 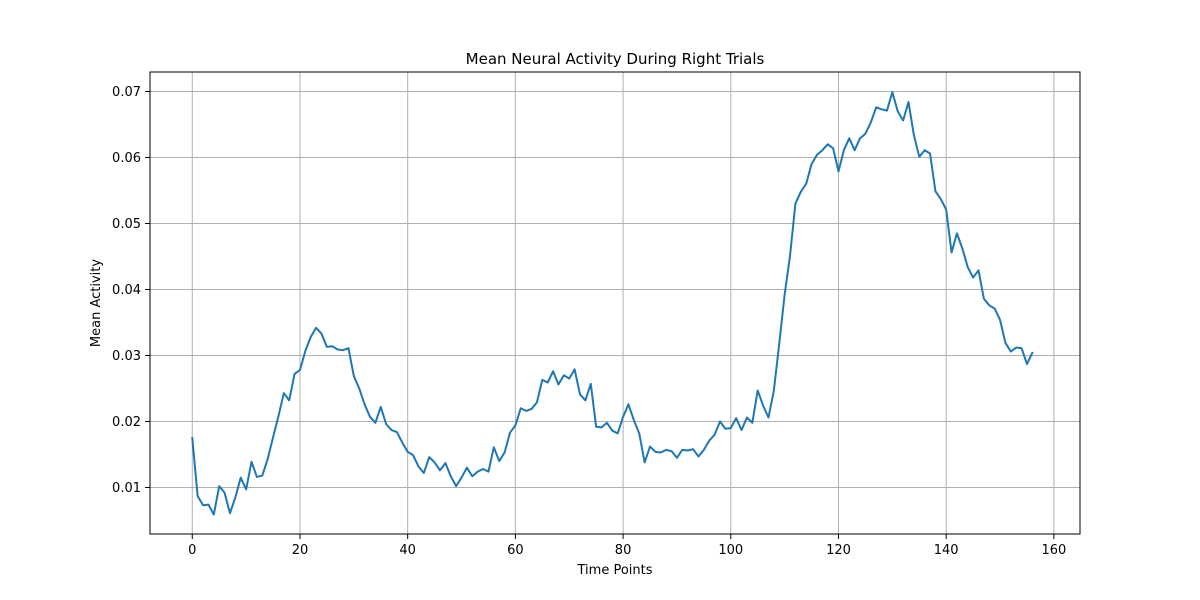 What do you see at coordinates (515, 550) in the screenshot?
I see `x-tick-label: 60` at bounding box center [515, 550].